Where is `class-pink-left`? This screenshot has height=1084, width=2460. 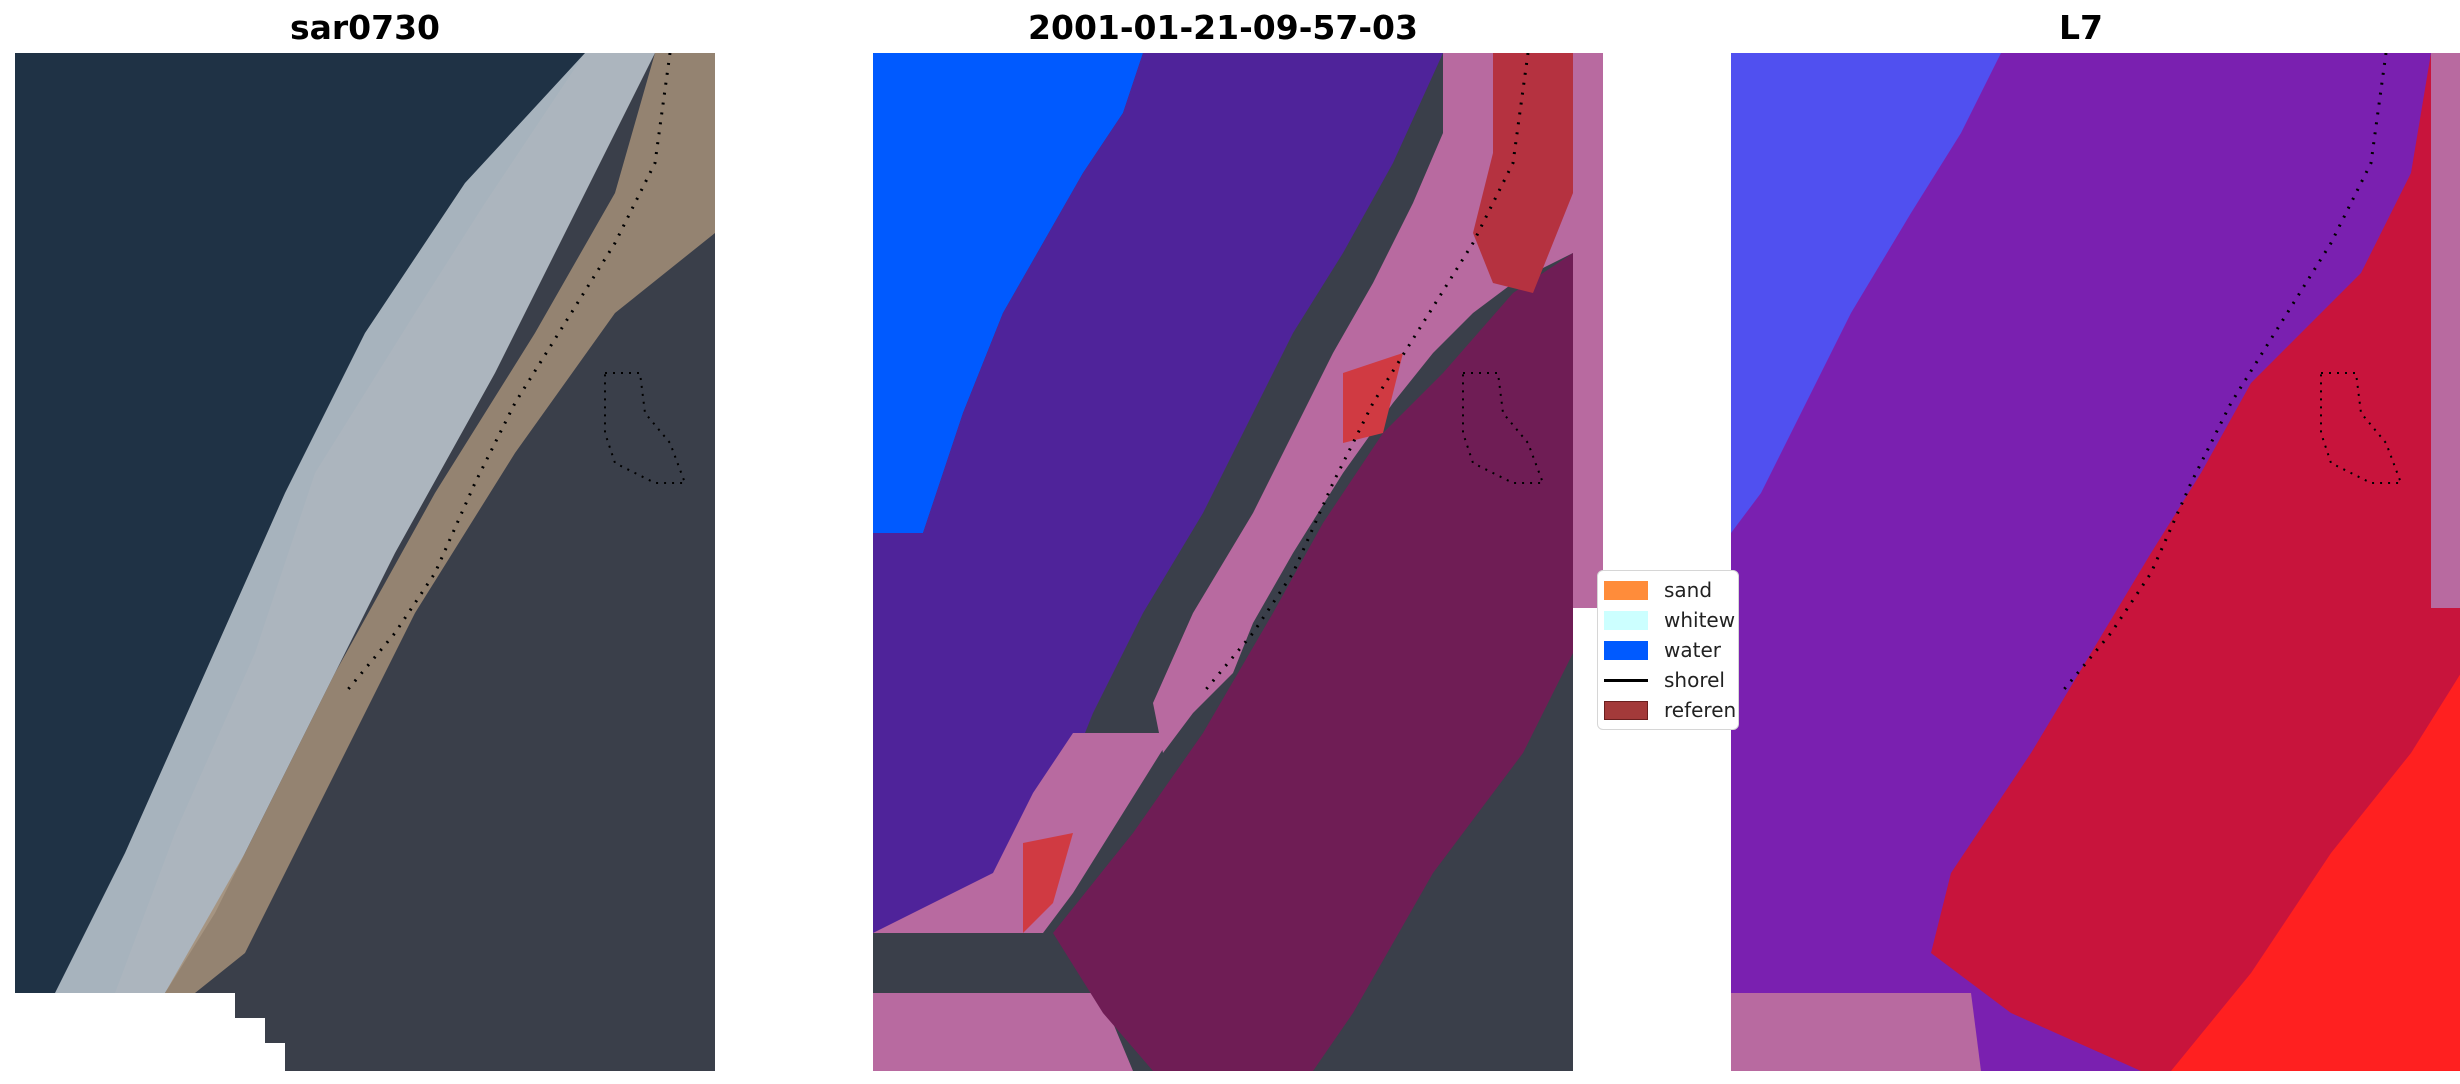 class-pink-left is located at coordinates (1023, 833).